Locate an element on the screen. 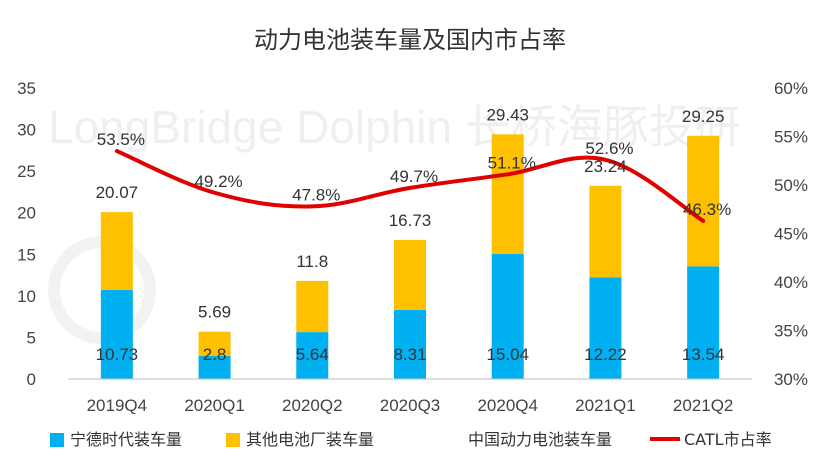 The height and width of the screenshot is (476, 820). bar-other-2019Q4 is located at coordinates (116, 251).